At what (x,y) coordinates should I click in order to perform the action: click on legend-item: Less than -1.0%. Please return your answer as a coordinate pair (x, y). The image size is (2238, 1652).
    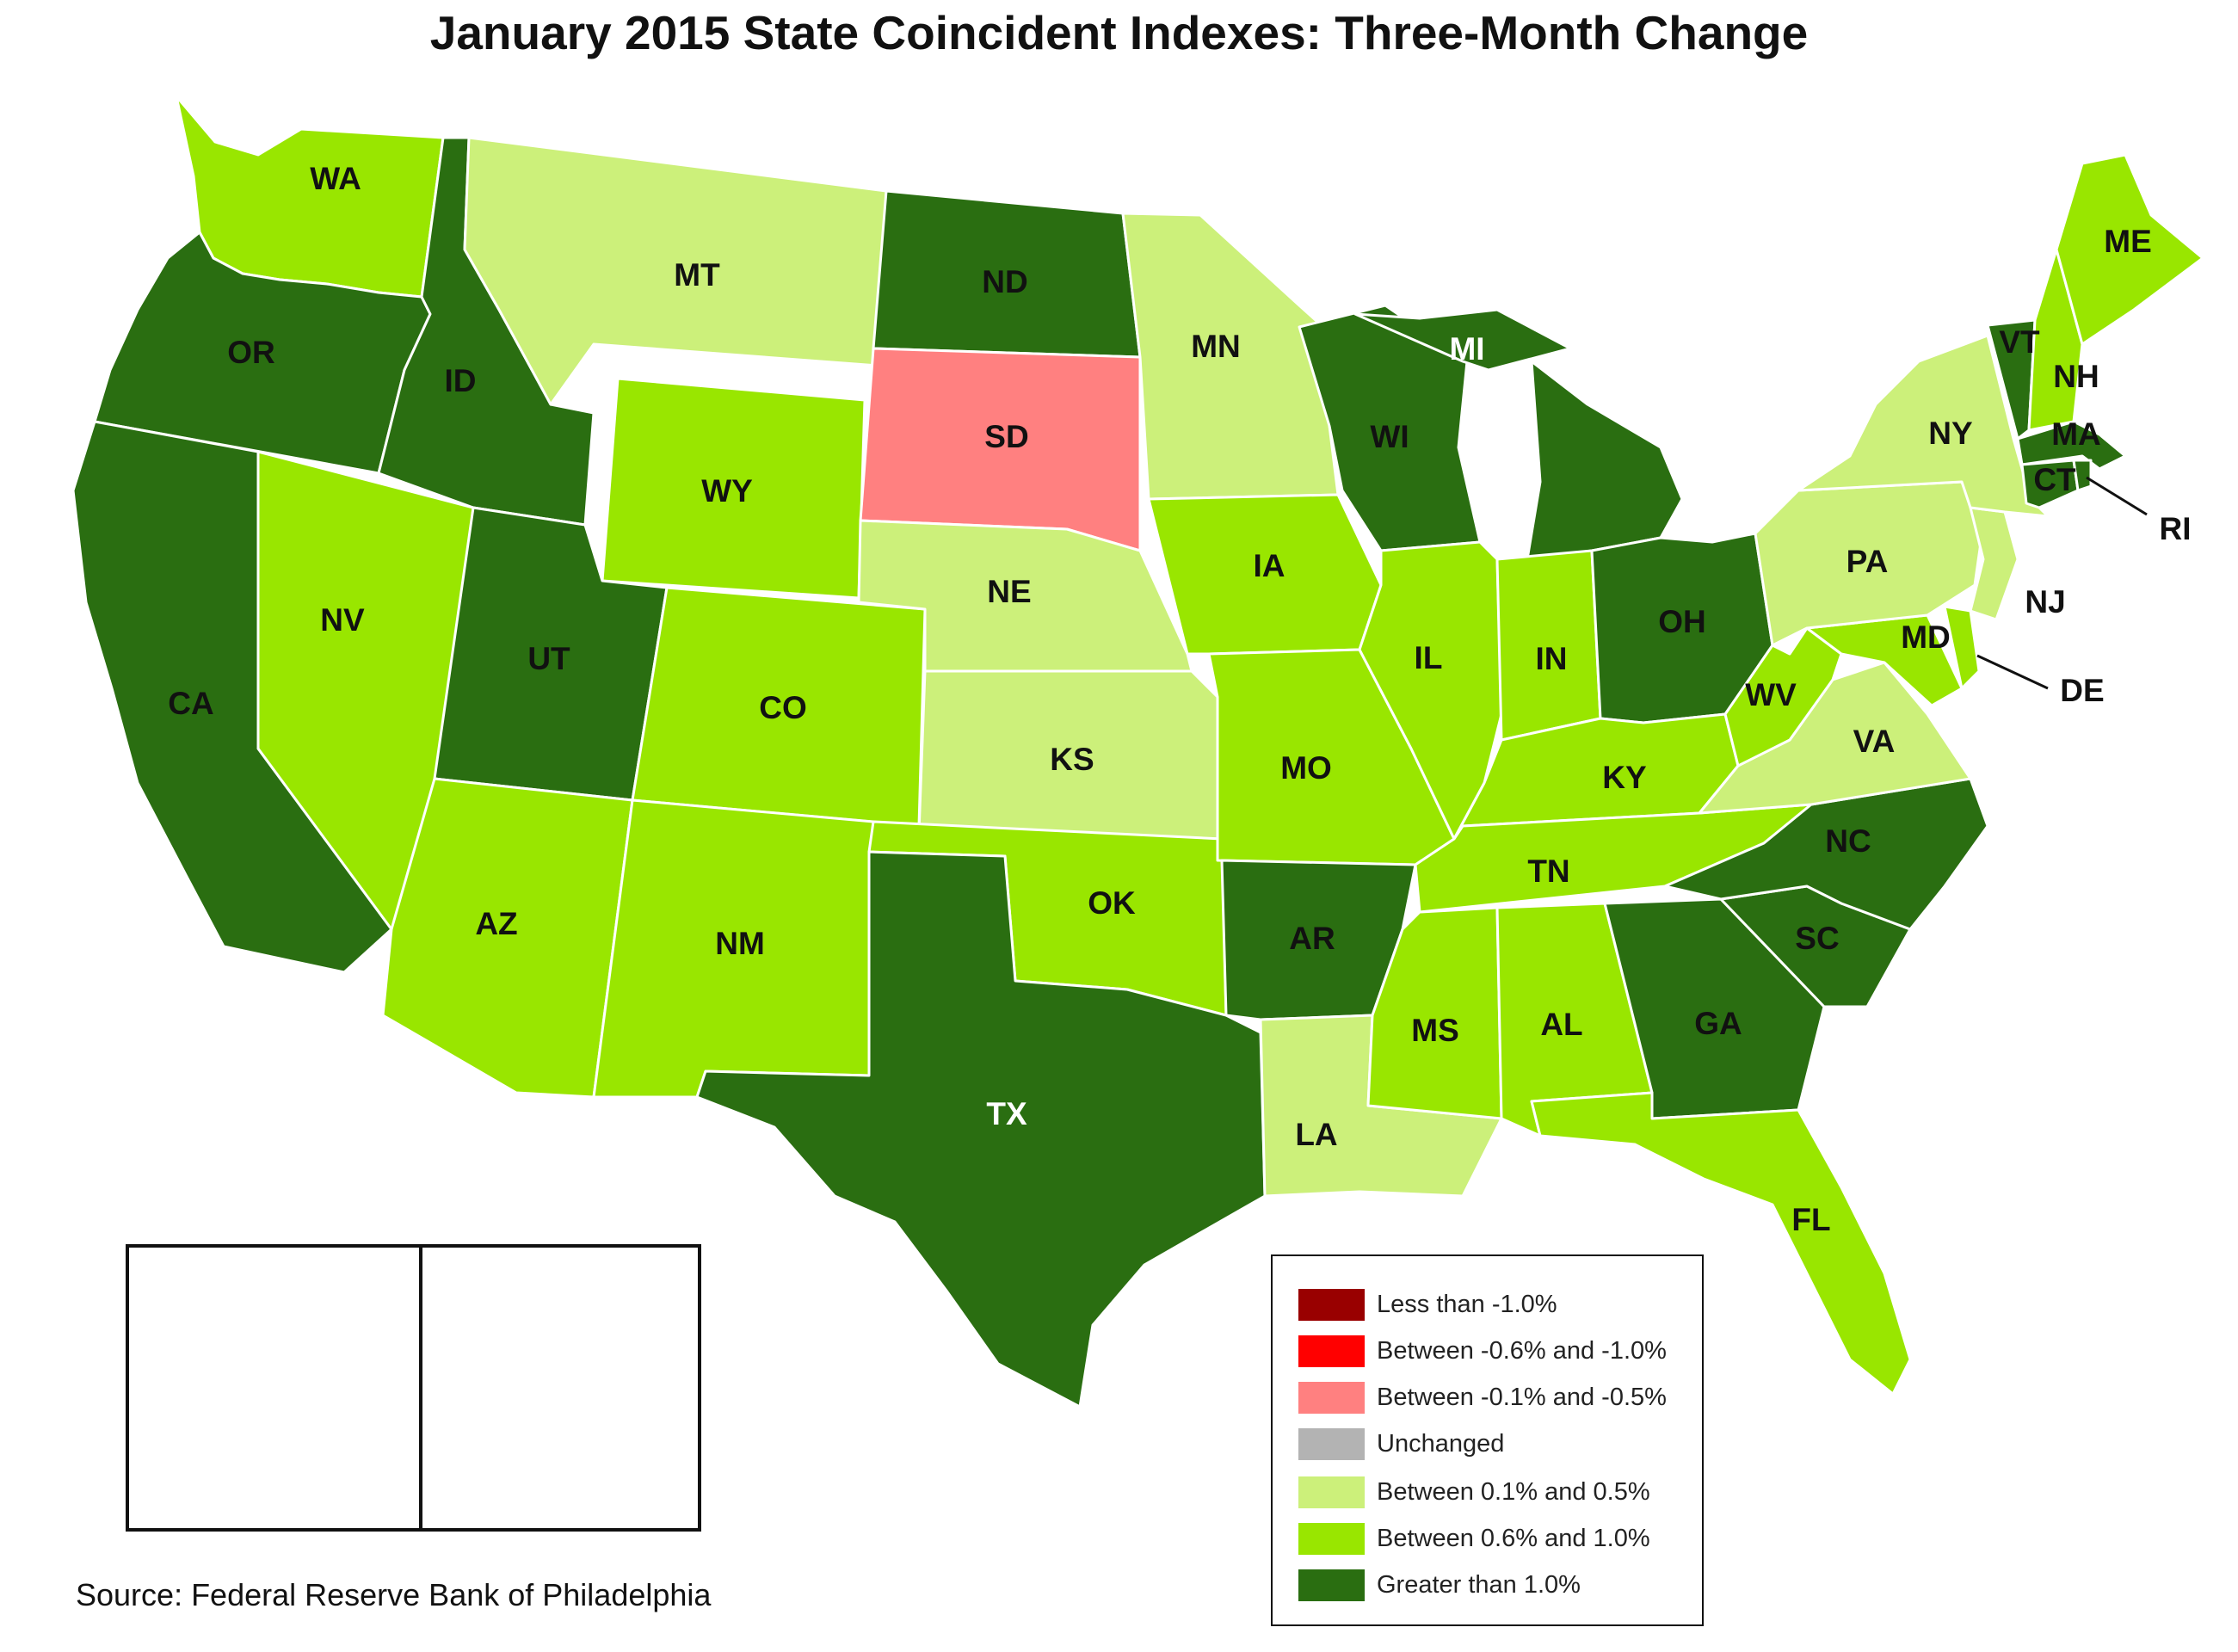
    Looking at the image, I should click on (1427, 1304).